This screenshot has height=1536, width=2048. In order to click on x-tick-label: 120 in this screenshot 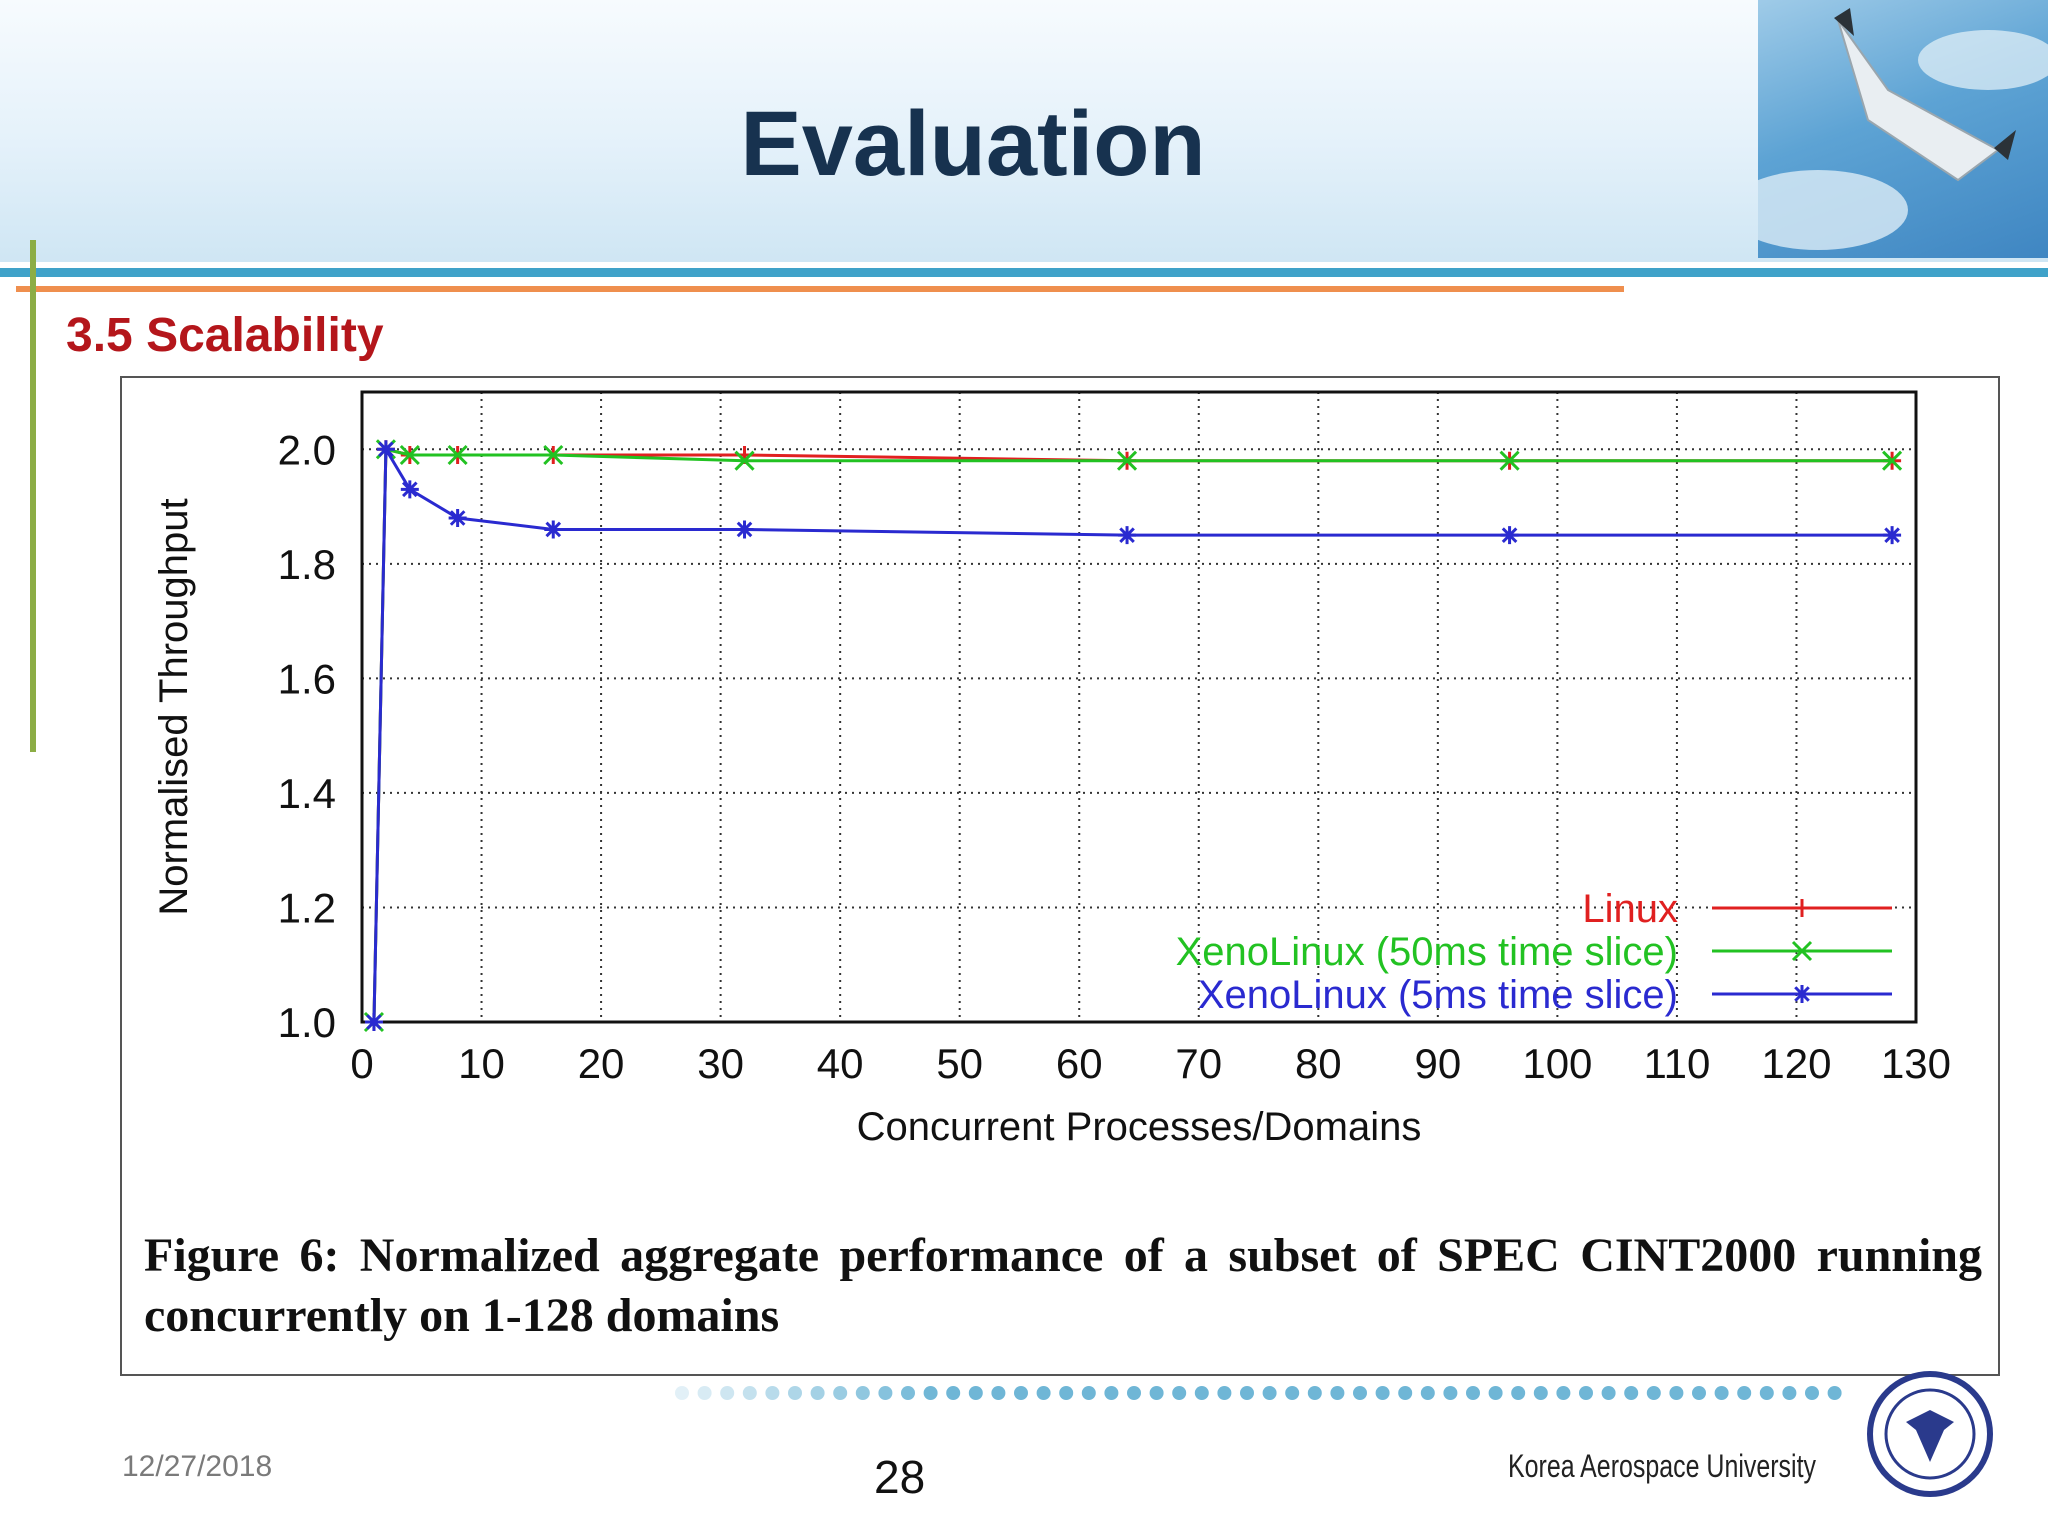, I will do `click(1796, 1063)`.